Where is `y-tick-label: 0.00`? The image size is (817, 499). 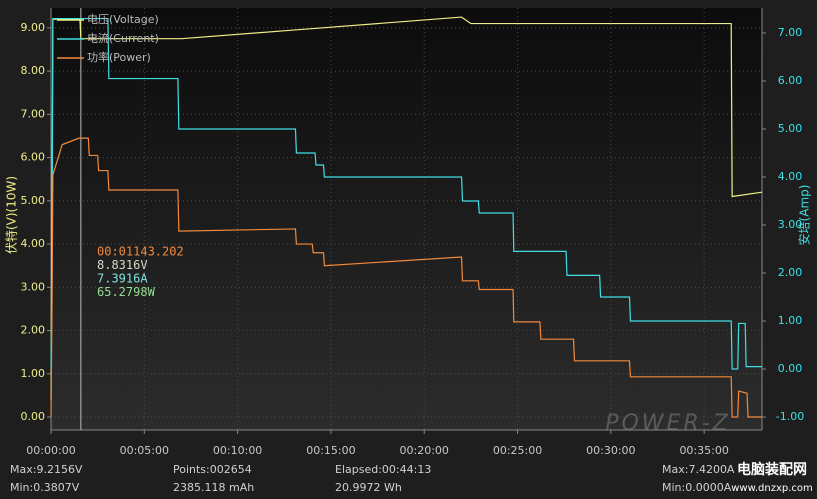 y-tick-label: 0.00 is located at coordinates (33, 416).